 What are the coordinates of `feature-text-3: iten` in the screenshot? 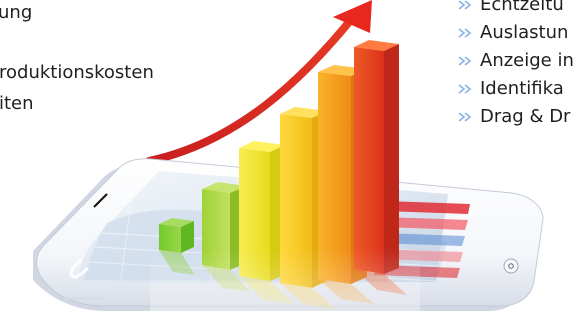 It's located at (17, 103).